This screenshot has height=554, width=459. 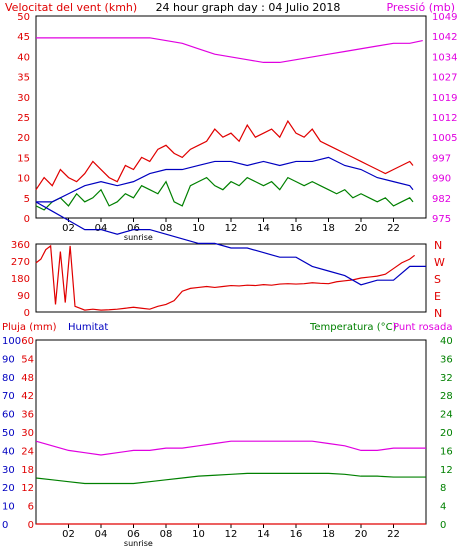 I want to click on temperature-y-tick-label: 4, so click(x=443, y=507).